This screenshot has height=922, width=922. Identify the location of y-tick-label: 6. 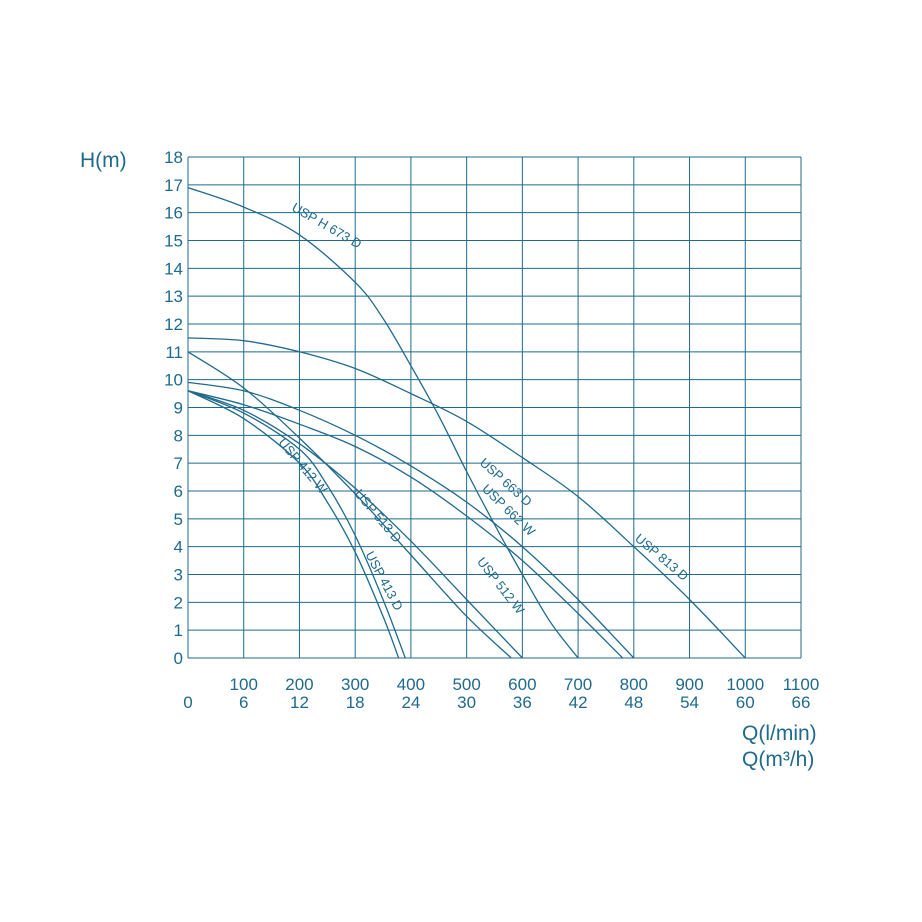
(178, 491).